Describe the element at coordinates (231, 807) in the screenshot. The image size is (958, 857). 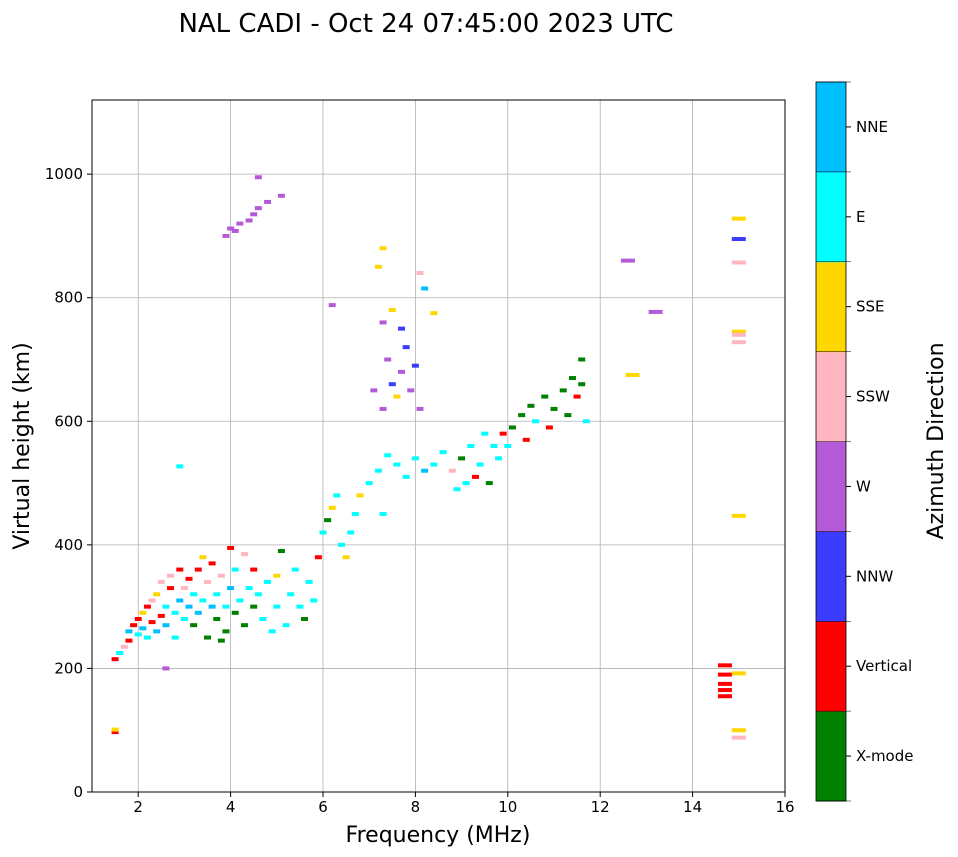
I see `x-tick-label: 4` at that location.